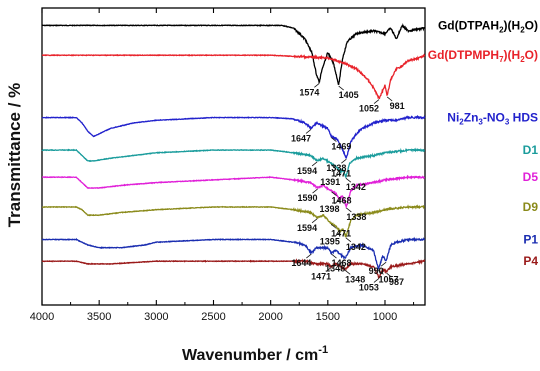  I want to click on series-label-part: D5, so click(531, 177).